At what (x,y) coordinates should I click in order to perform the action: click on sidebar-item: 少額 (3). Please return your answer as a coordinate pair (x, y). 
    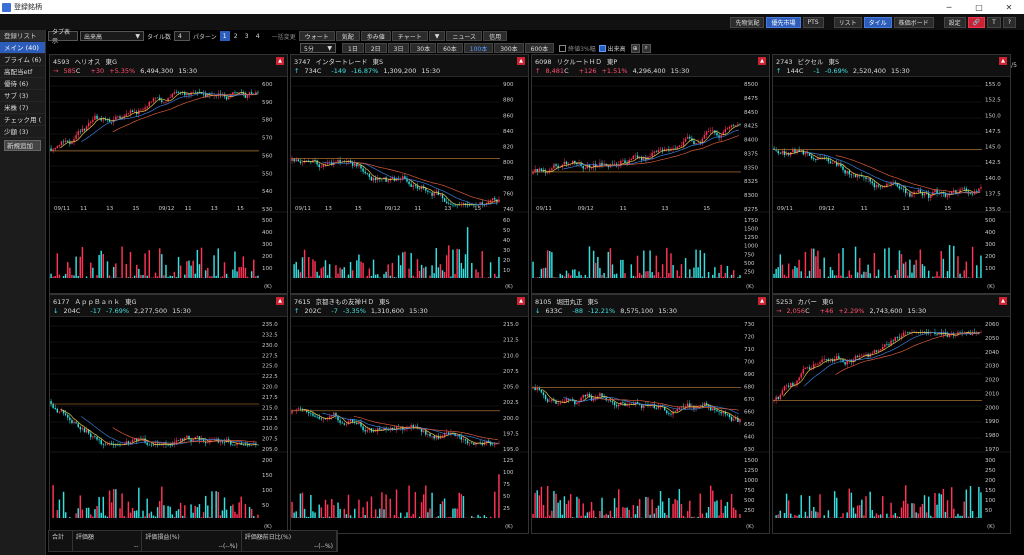
    Looking at the image, I should click on (22, 132).